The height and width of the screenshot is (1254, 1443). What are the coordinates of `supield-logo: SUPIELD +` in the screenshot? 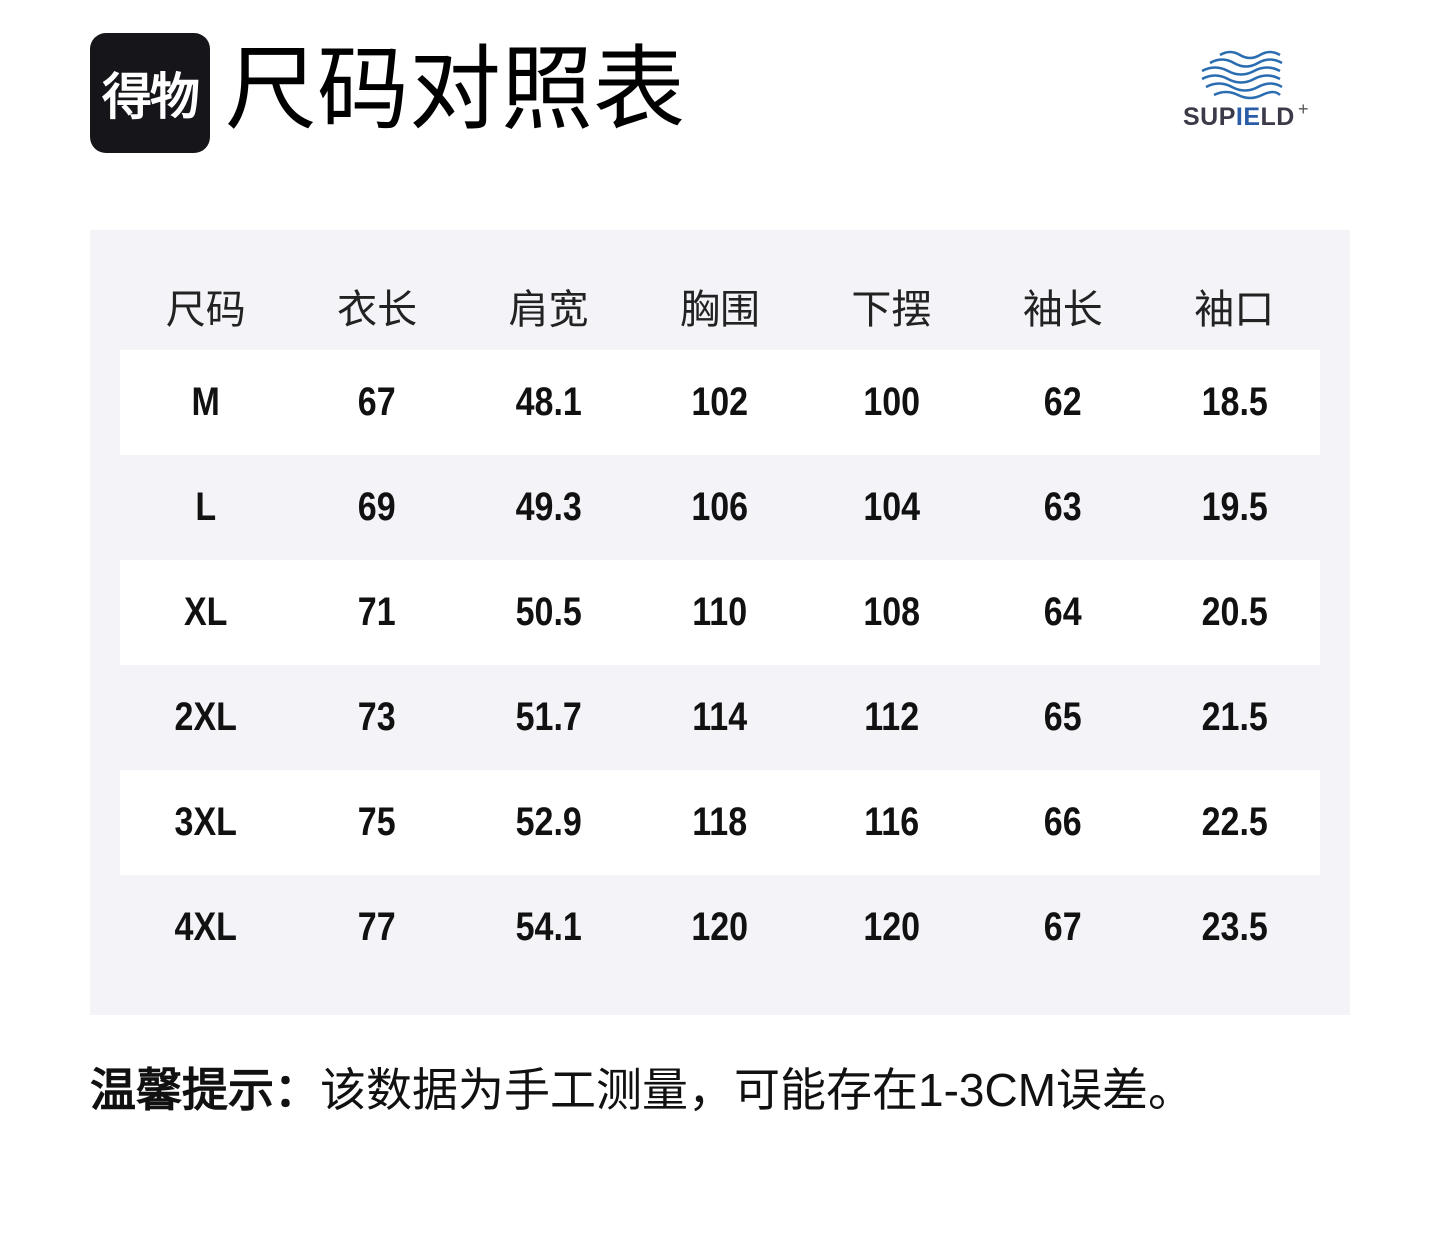 It's located at (1250, 92).